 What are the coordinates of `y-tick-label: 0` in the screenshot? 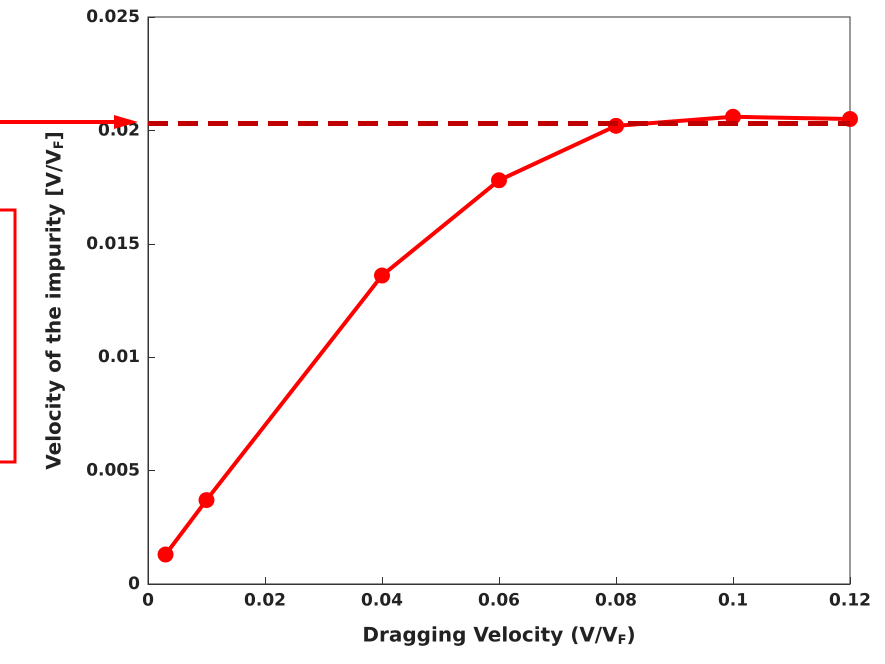 It's located at (134, 584).